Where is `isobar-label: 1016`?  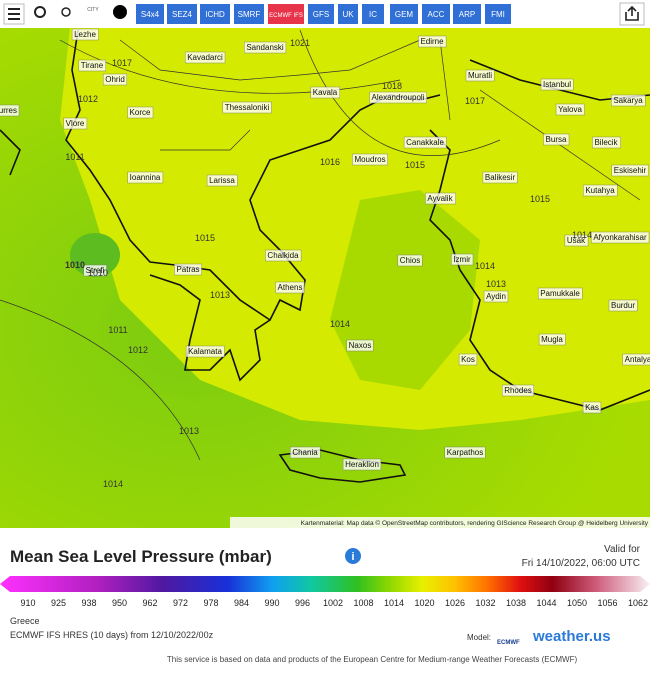
isobar-label: 1016 is located at coordinates (330, 162).